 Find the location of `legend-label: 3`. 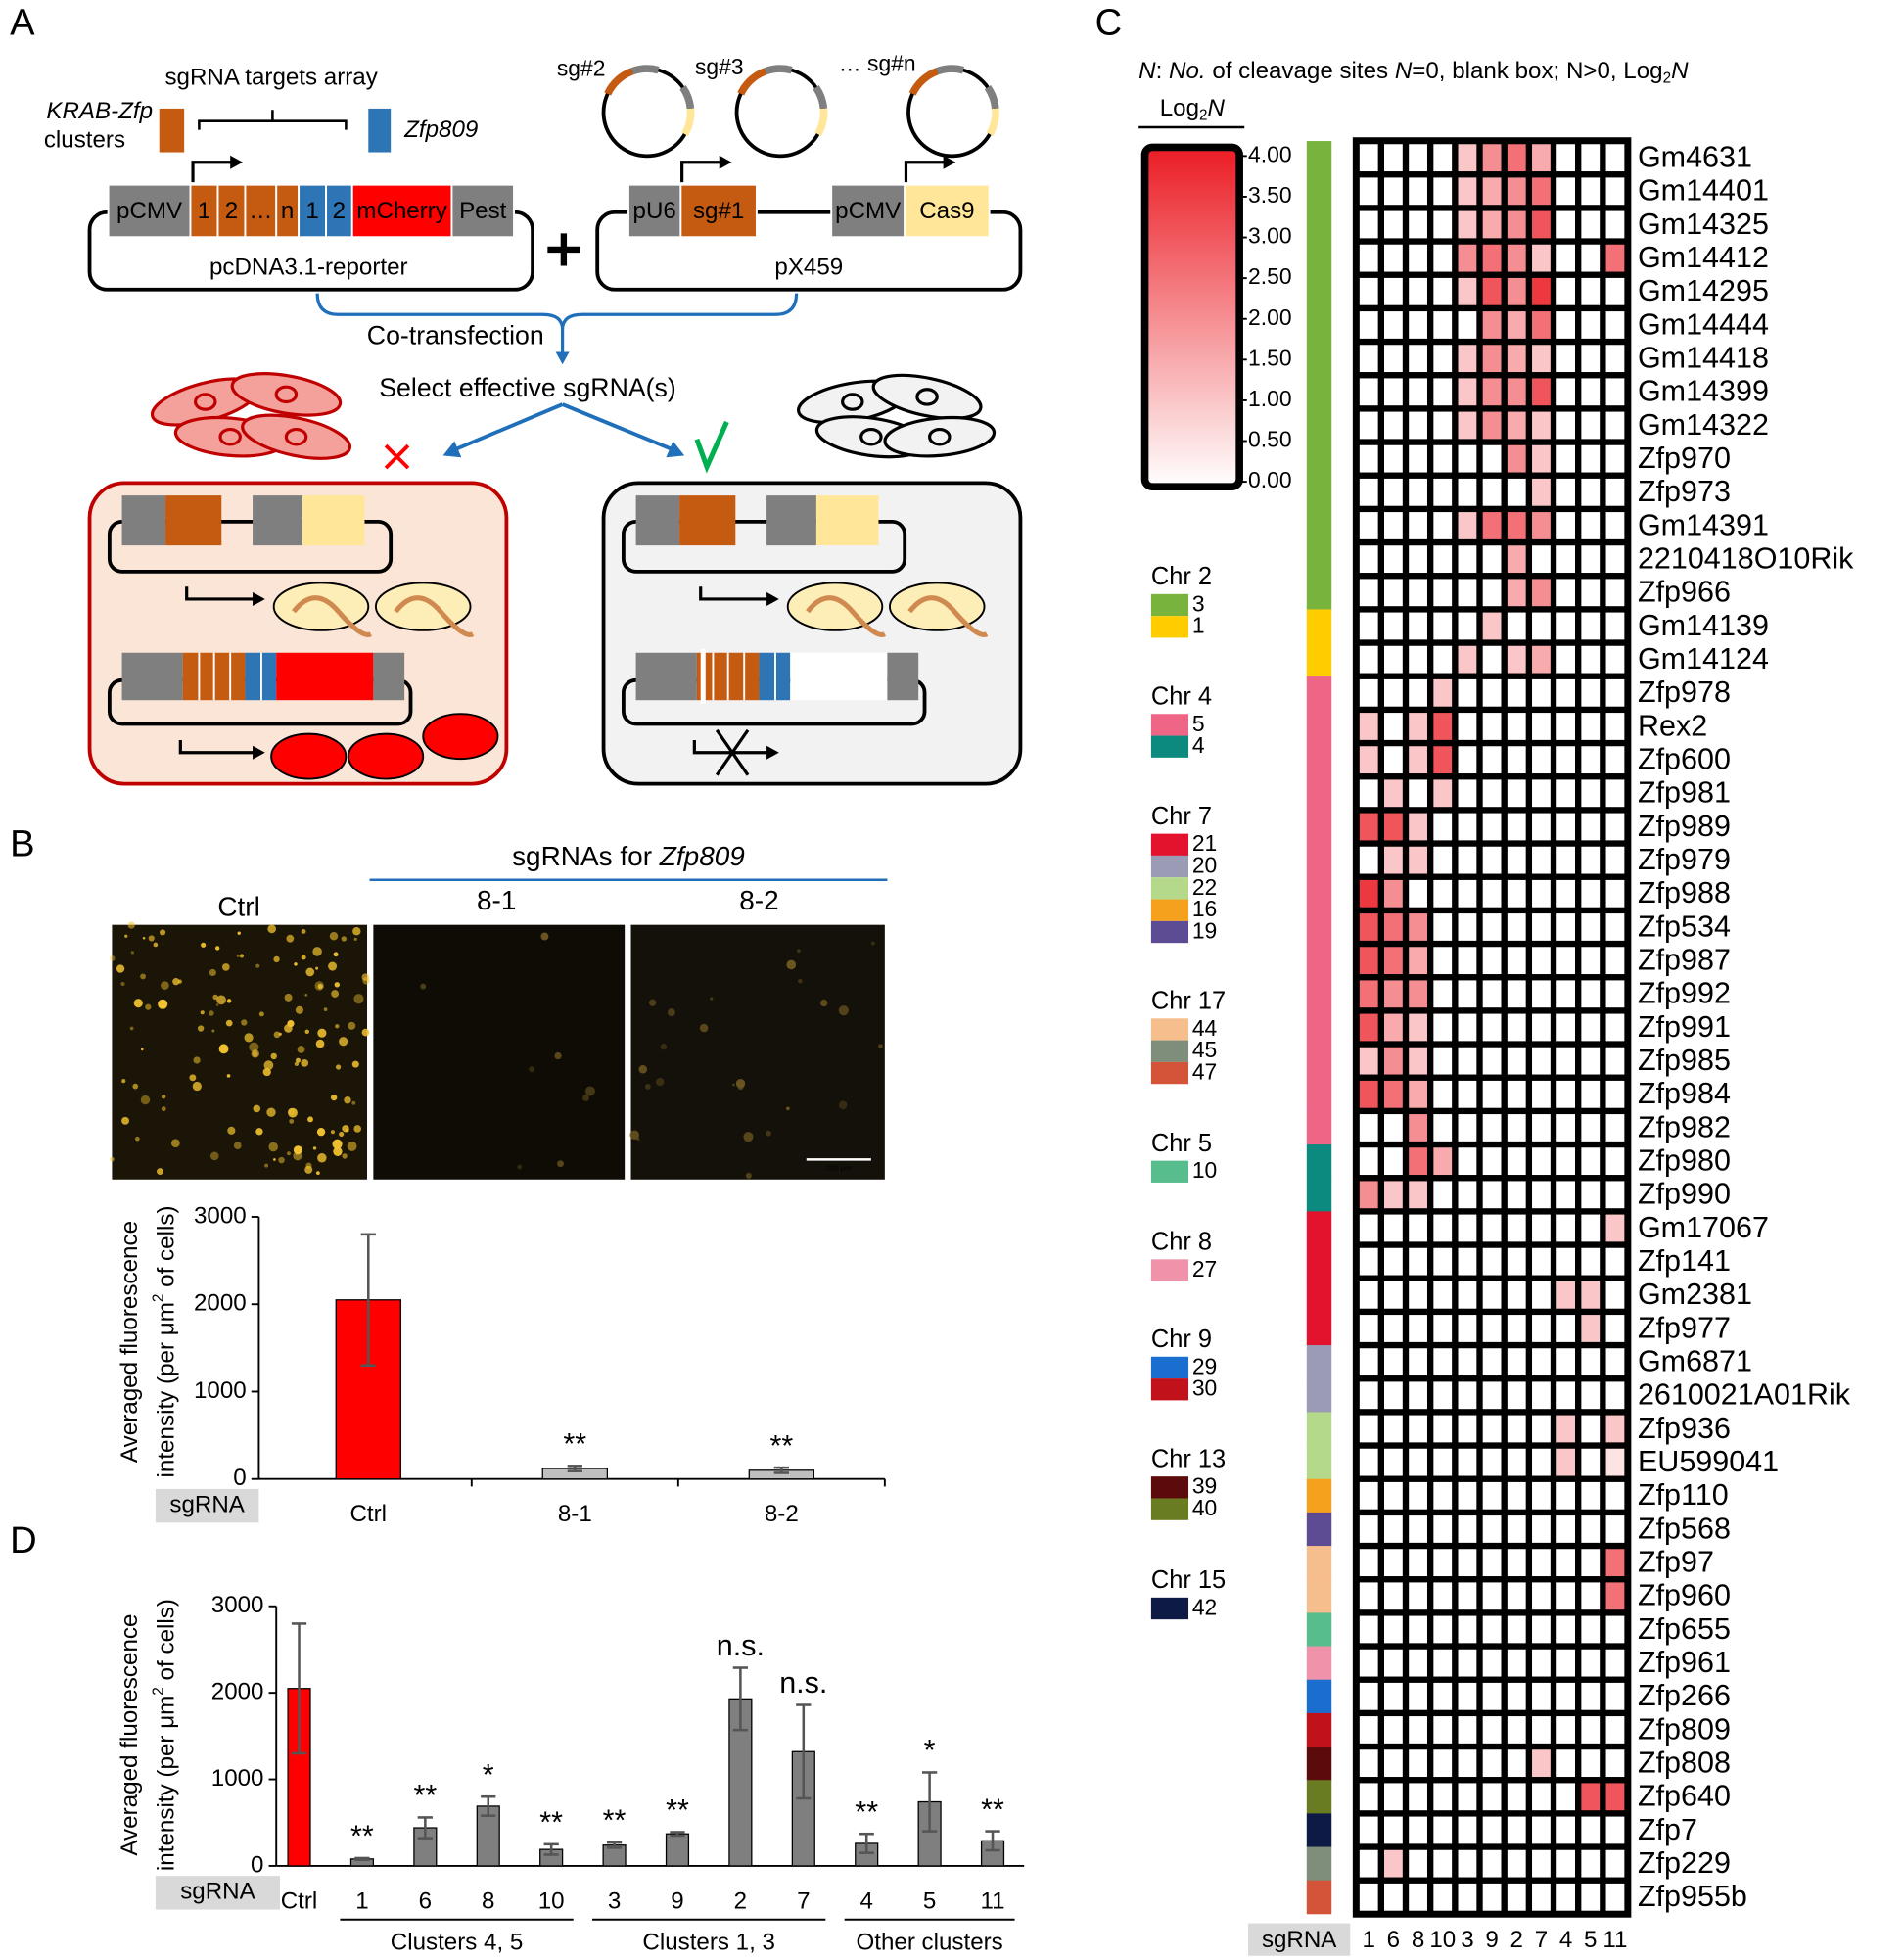

legend-label: 3 is located at coordinates (1198, 603).